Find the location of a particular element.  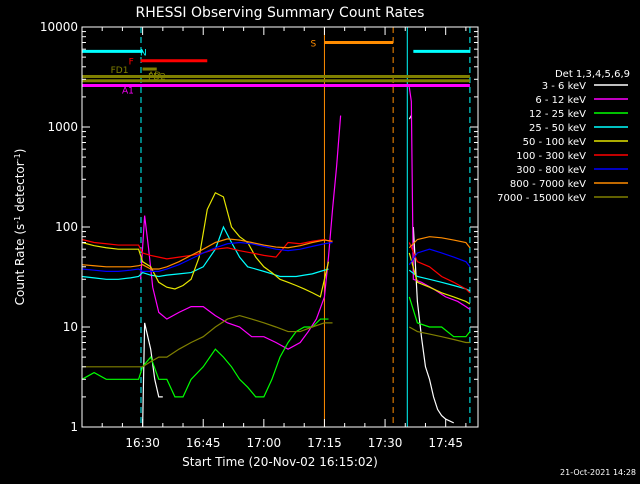

legend-entry: 800 - 7000 keV is located at coordinates (548, 184).